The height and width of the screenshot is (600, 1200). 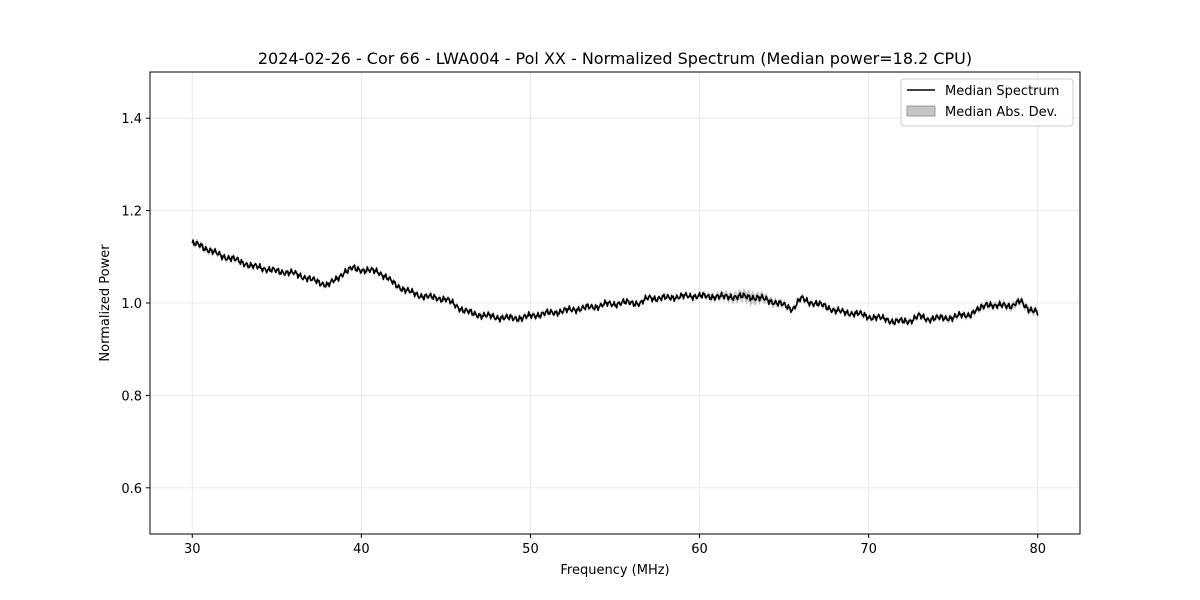 What do you see at coordinates (868, 549) in the screenshot?
I see `x-tick-label: 70` at bounding box center [868, 549].